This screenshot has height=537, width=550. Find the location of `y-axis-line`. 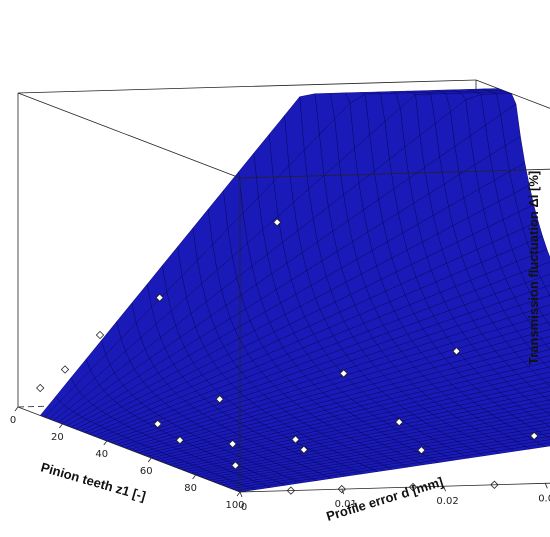

y-axis-line is located at coordinates (394, 487).